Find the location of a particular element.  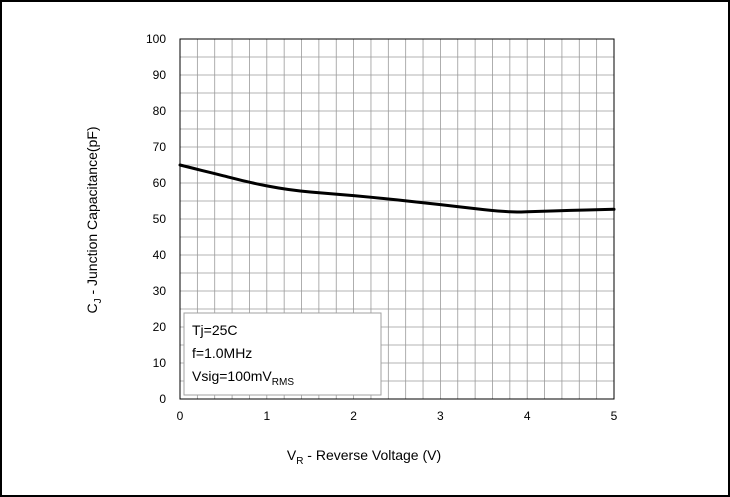

legend-box: Tj=25C f=1.0MHz Vsig=100mVRMS is located at coordinates (282, 354).